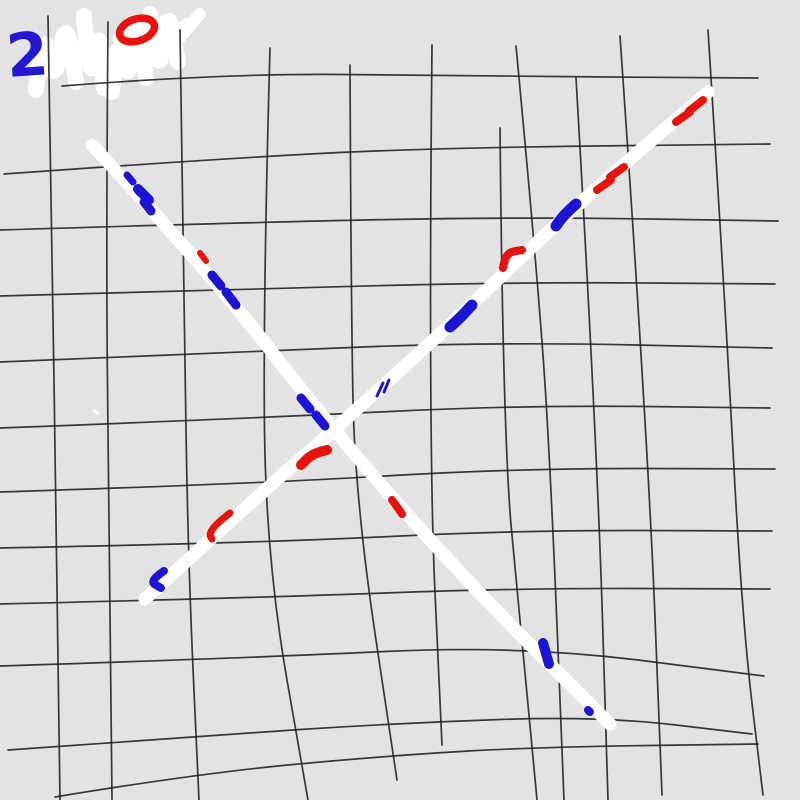  Describe the element at coordinates (27, 55) in the screenshot. I see `number-label: 2` at that location.